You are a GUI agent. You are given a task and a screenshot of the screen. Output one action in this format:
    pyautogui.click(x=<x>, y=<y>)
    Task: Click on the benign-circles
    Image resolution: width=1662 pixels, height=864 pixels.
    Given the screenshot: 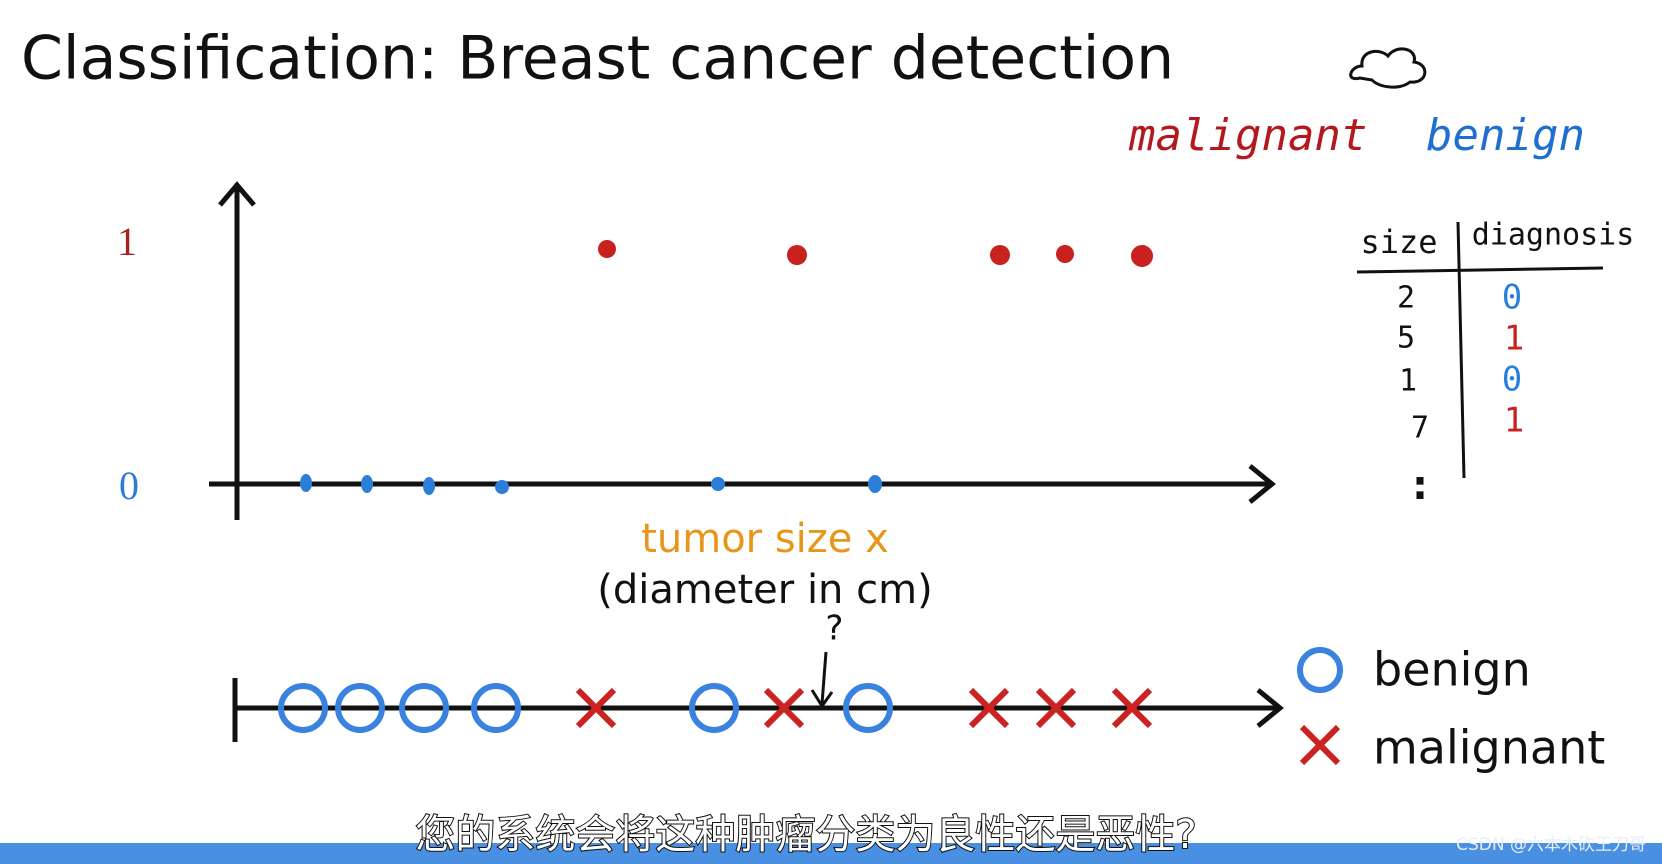 What is the action you would take?
    pyautogui.click(x=585, y=708)
    